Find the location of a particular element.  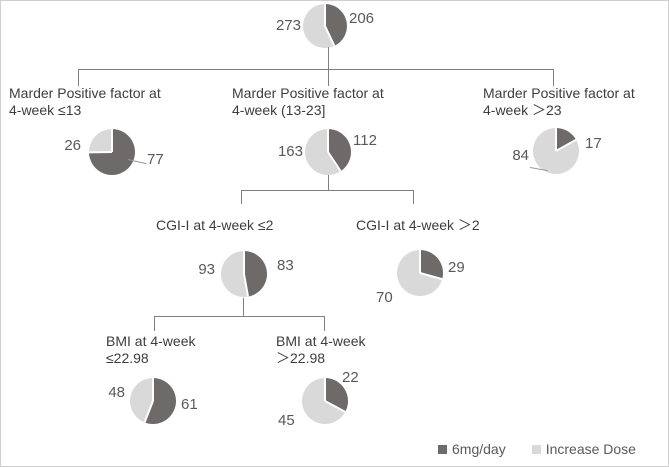

value-label-increase: 84 is located at coordinates (520, 155).